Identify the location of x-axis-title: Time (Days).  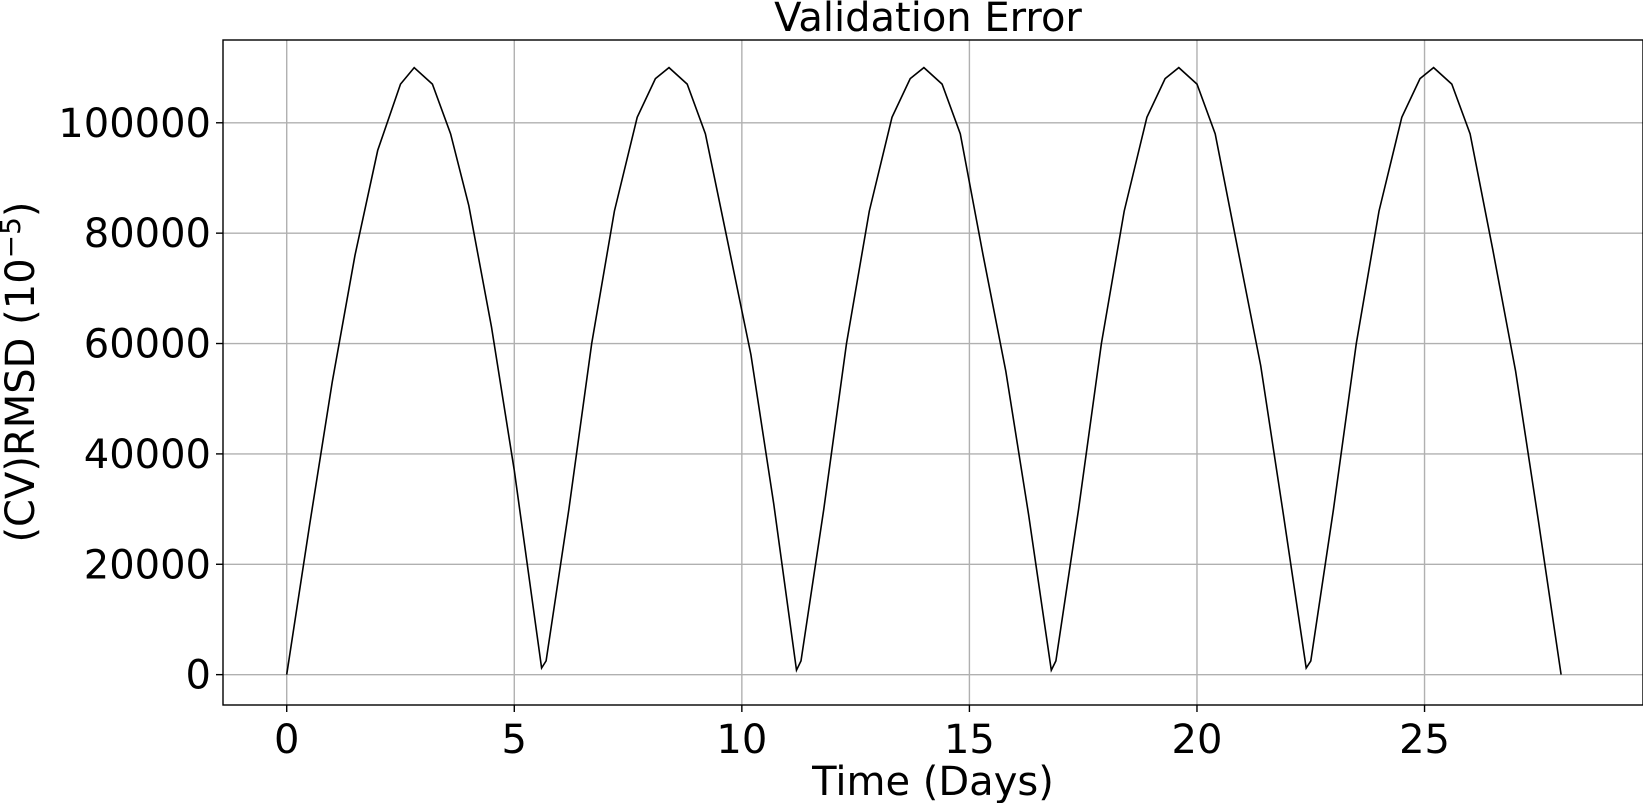
(932, 781).